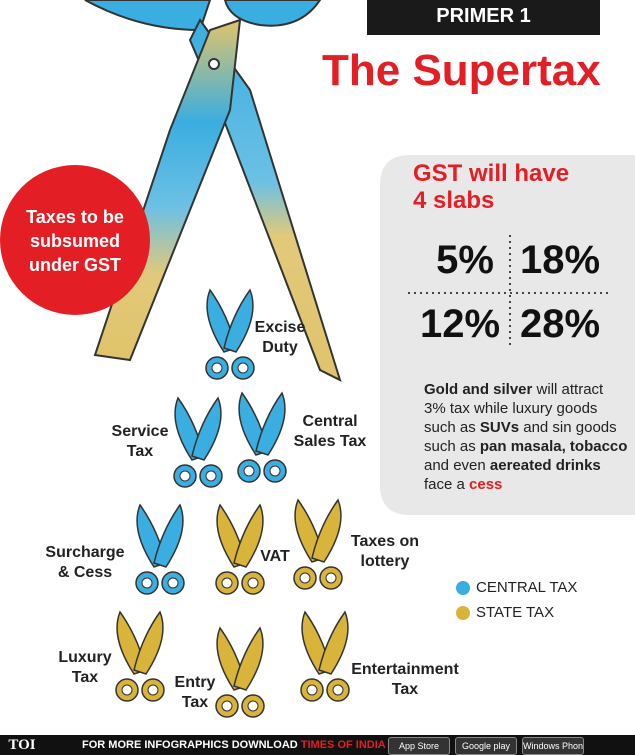 This screenshot has height=755, width=635. I want to click on note-segment: and sin goods such as, so click(520, 437).